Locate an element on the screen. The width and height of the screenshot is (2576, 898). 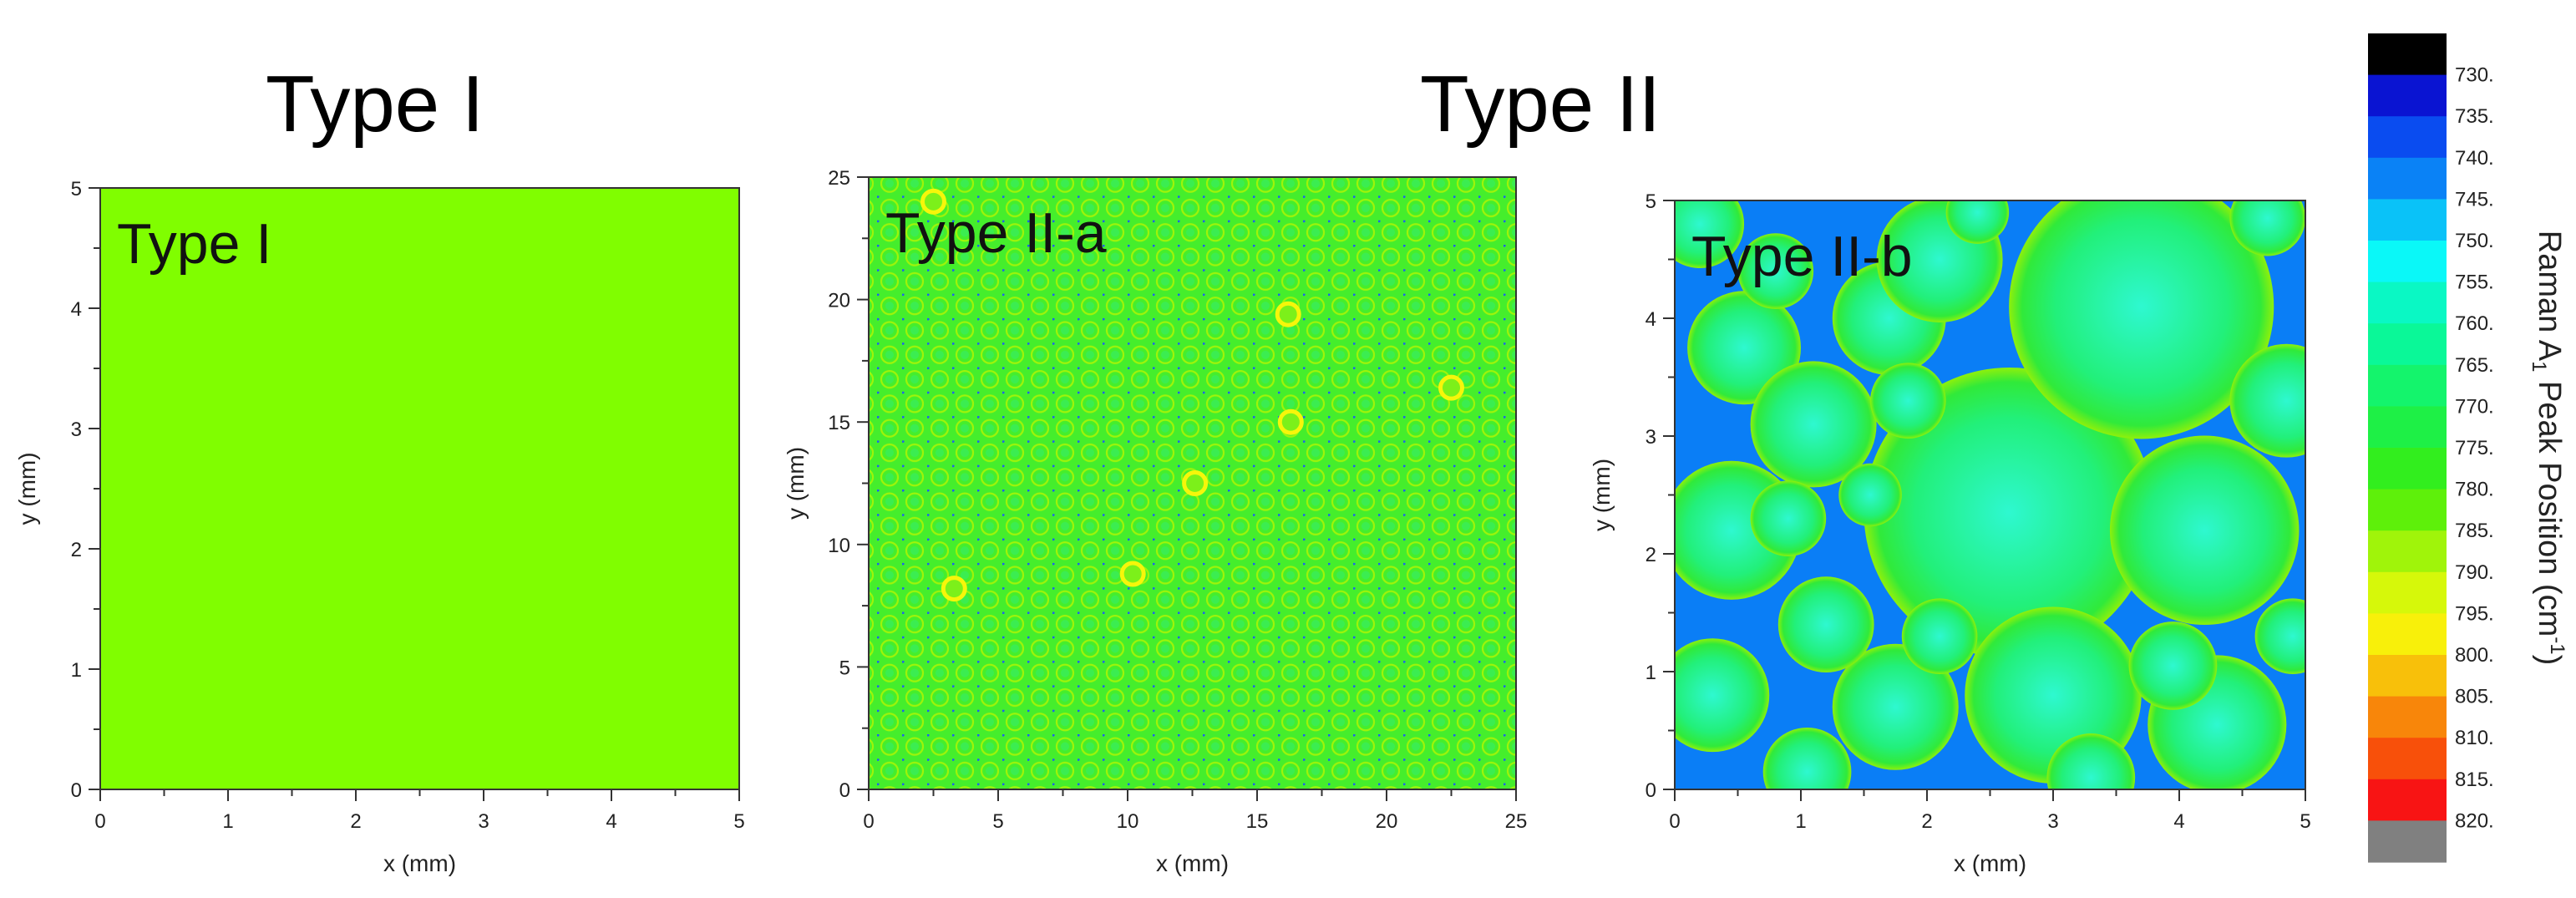
colorbar-label: 820. is located at coordinates (2474, 820).